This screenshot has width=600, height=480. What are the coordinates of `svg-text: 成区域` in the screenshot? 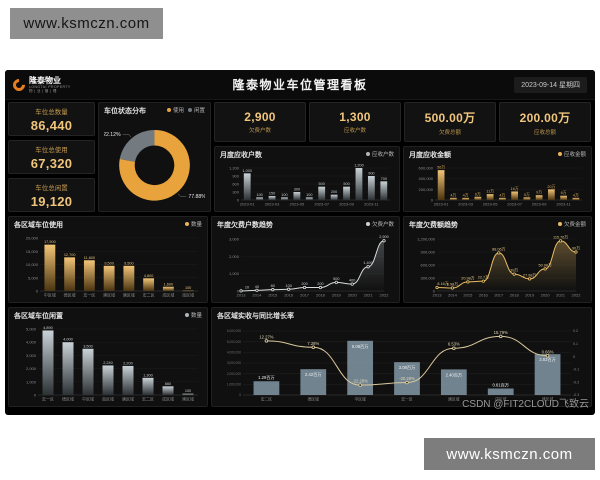 It's located at (501, 399).